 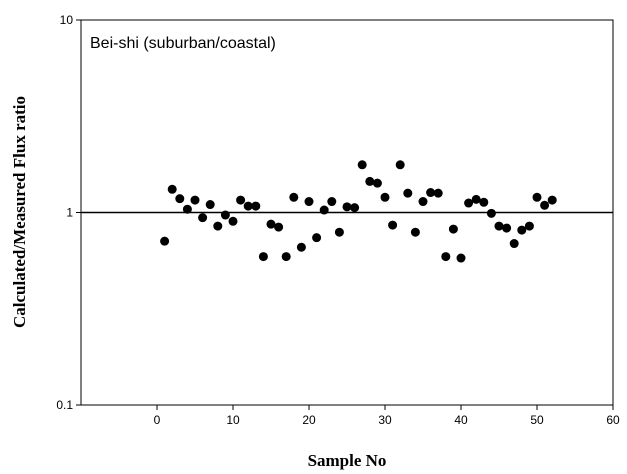 I want to click on x-tick-label: 0, so click(x=157, y=420).